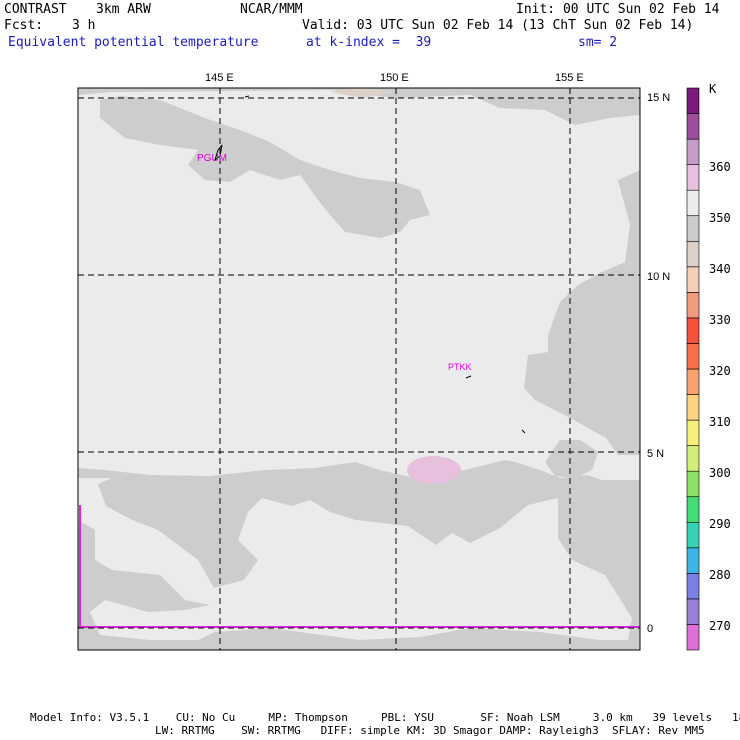 The image size is (740, 740). What do you see at coordinates (468, 377) in the screenshot?
I see `chuuk-coastline` at bounding box center [468, 377].